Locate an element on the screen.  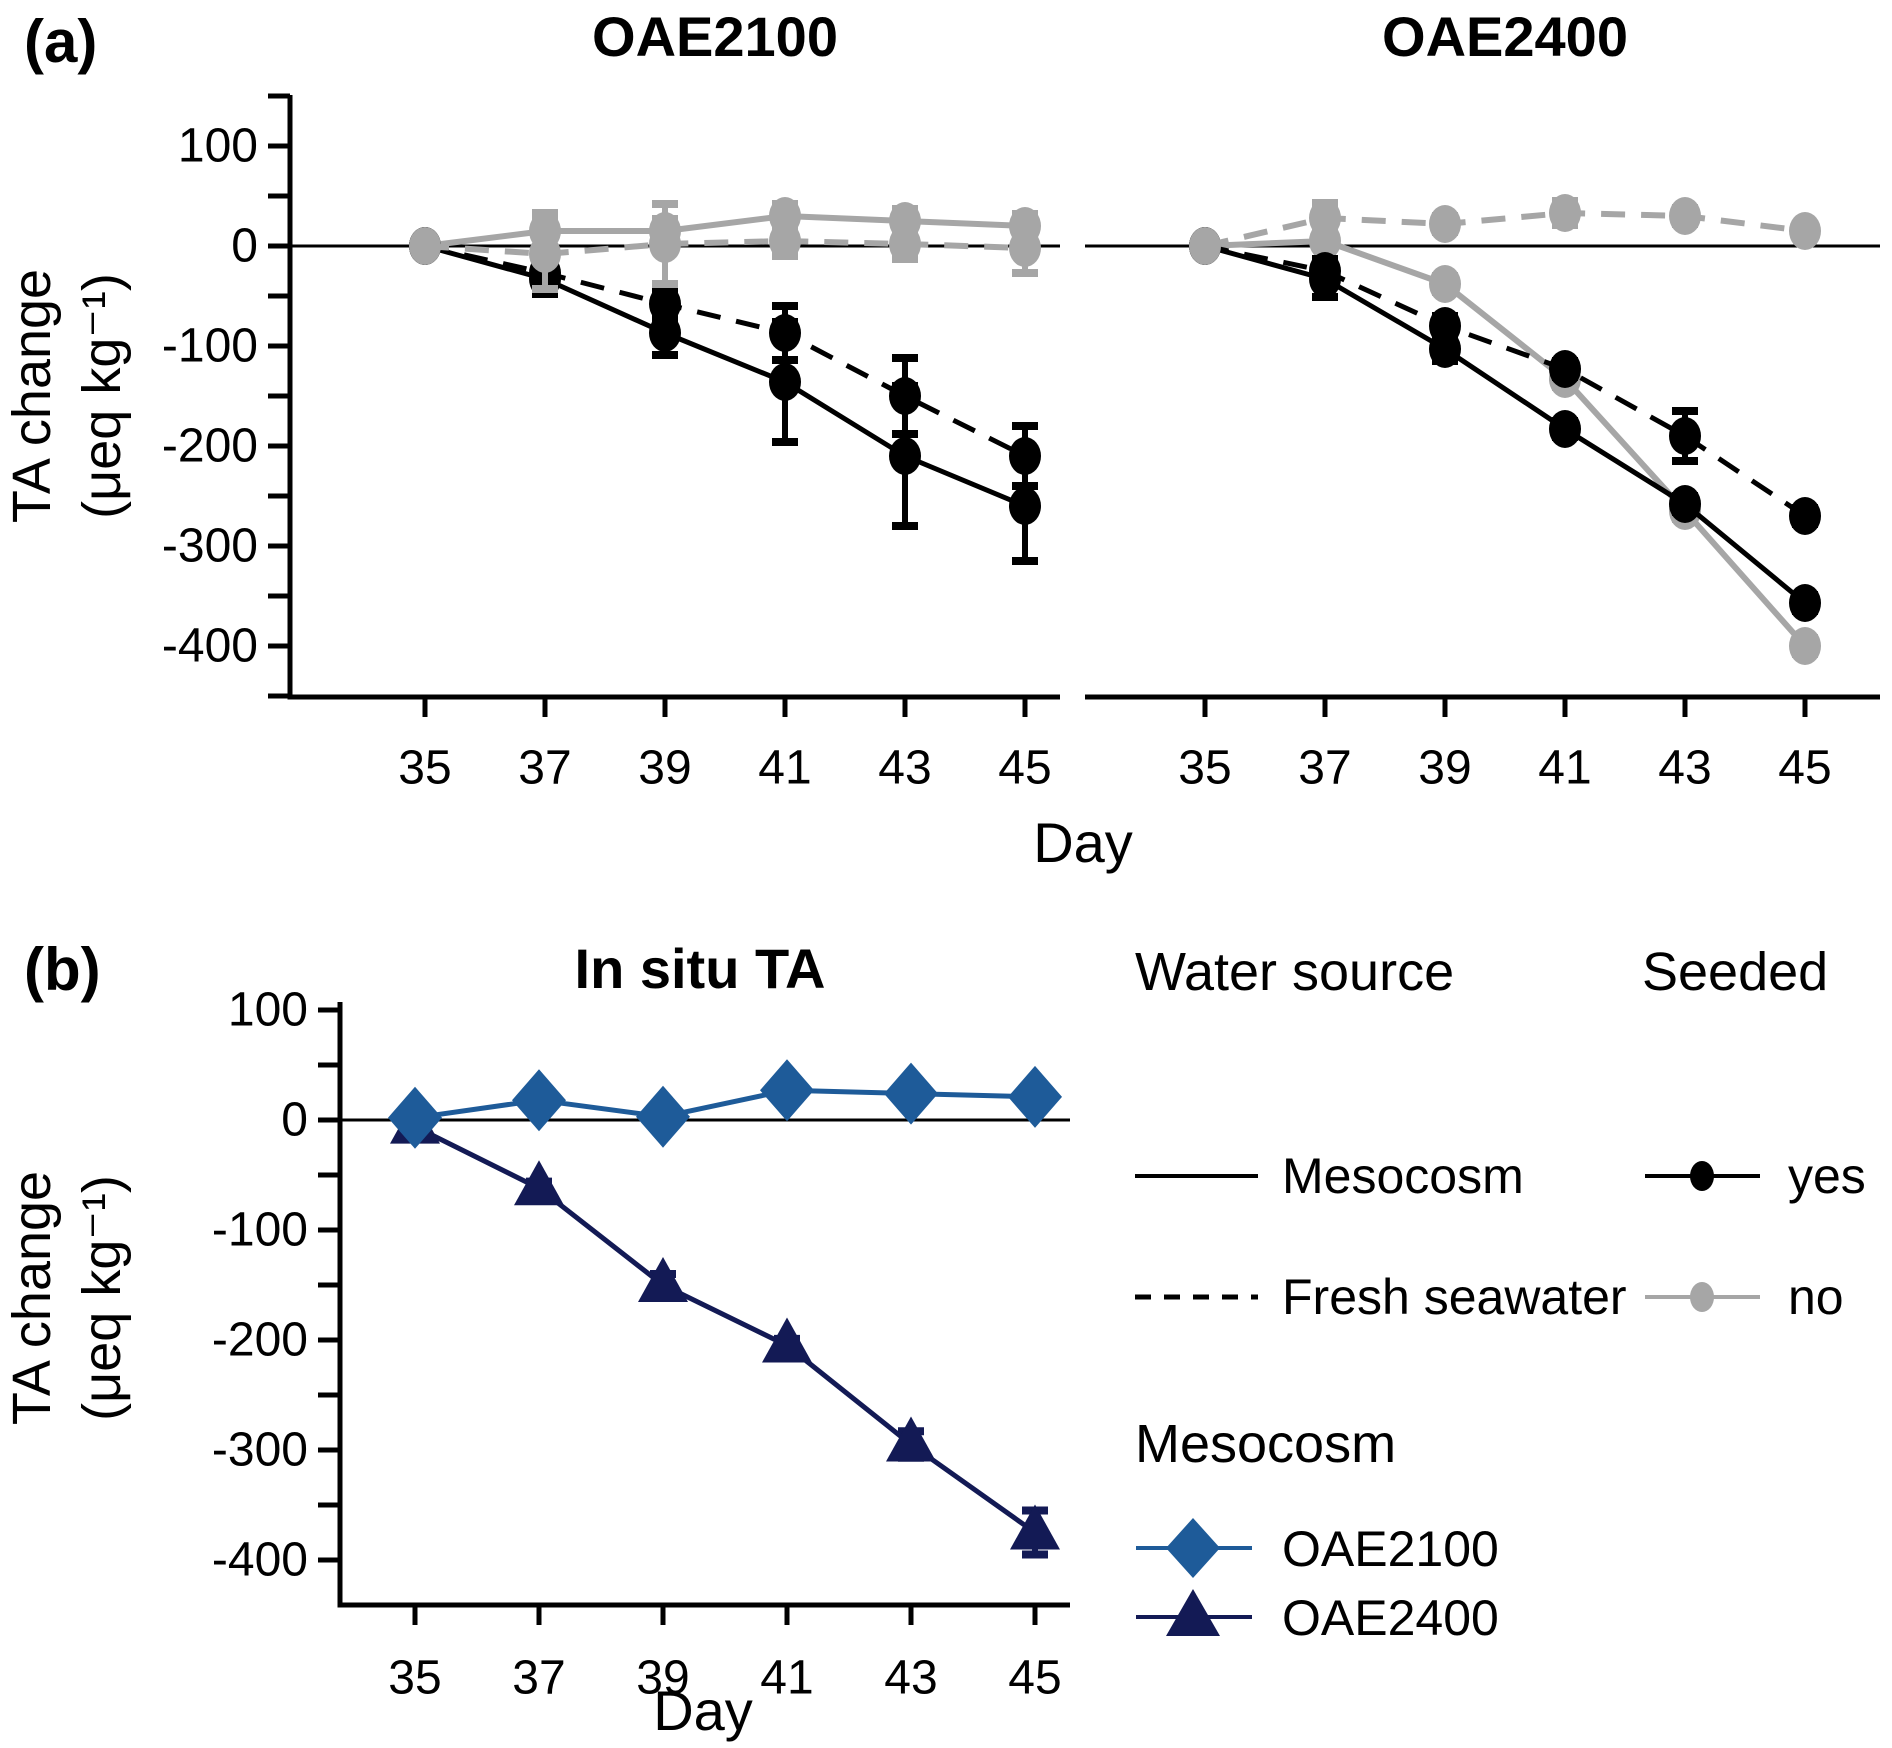
legend-item-mesocosm-label: Mesocosm is located at coordinates (1403, 1176).